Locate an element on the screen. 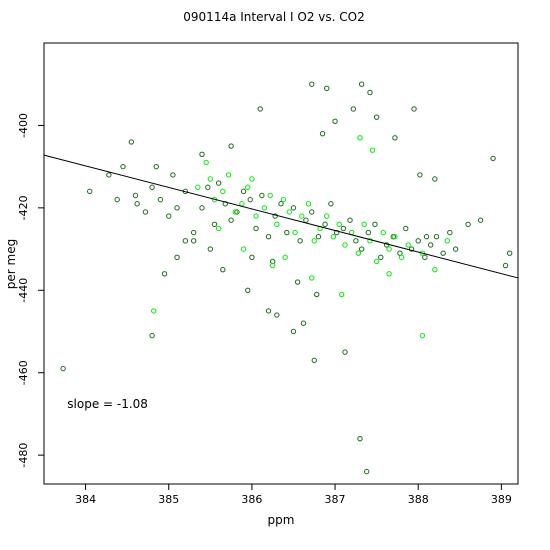 Image resolution: width=550 pixels, height=550 pixels. annotations: slope = -1.08 is located at coordinates (107, 404).